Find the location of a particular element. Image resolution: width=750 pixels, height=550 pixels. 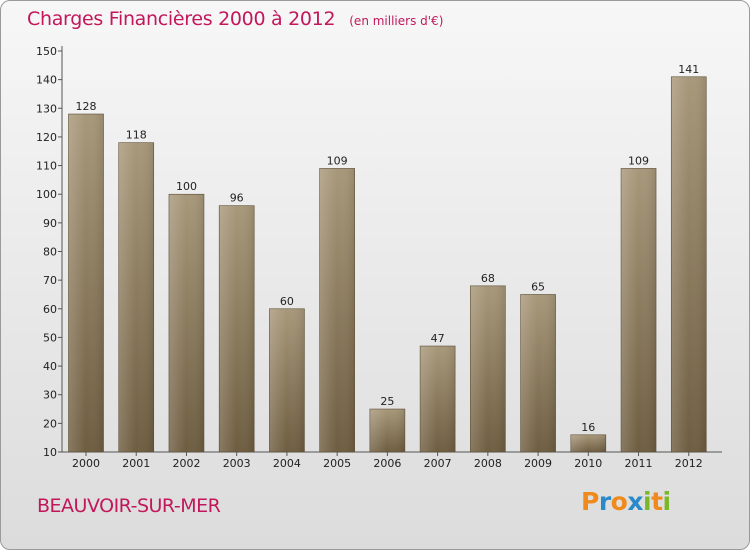

bar-value-label: 65 is located at coordinates (538, 286).